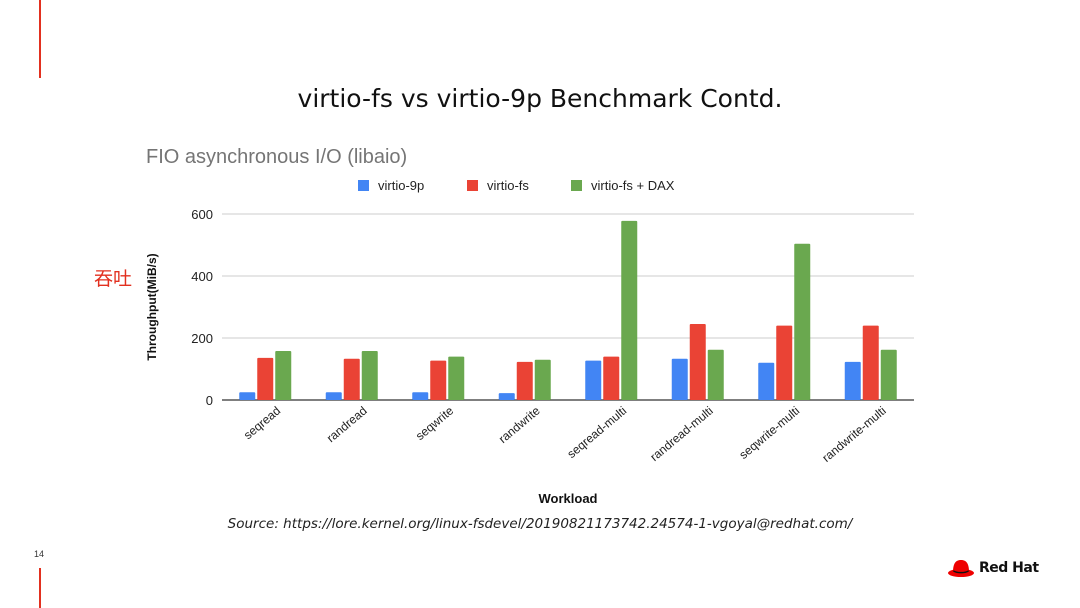 The image size is (1080, 608). What do you see at coordinates (39, 554) in the screenshot?
I see `page-number: 14` at bounding box center [39, 554].